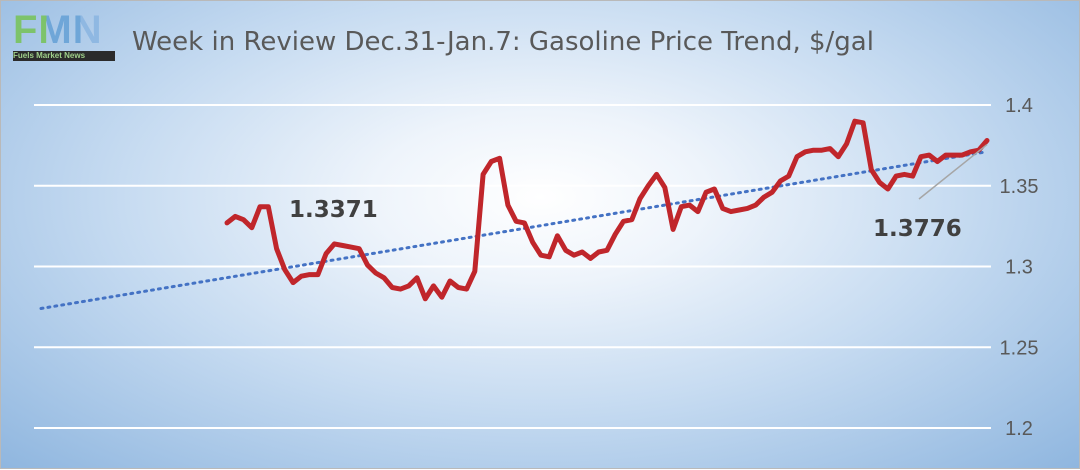  What do you see at coordinates (333, 210) in the screenshot?
I see `data-label-start: 1.3371` at bounding box center [333, 210].